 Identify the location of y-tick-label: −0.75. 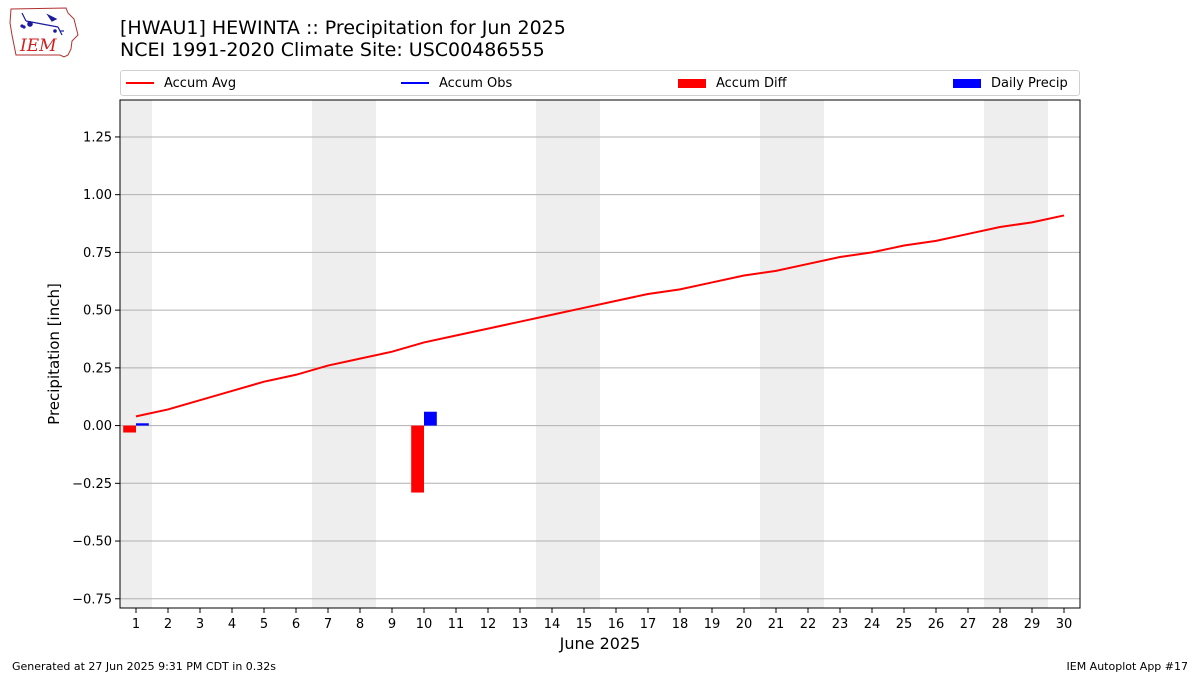
(92, 599).